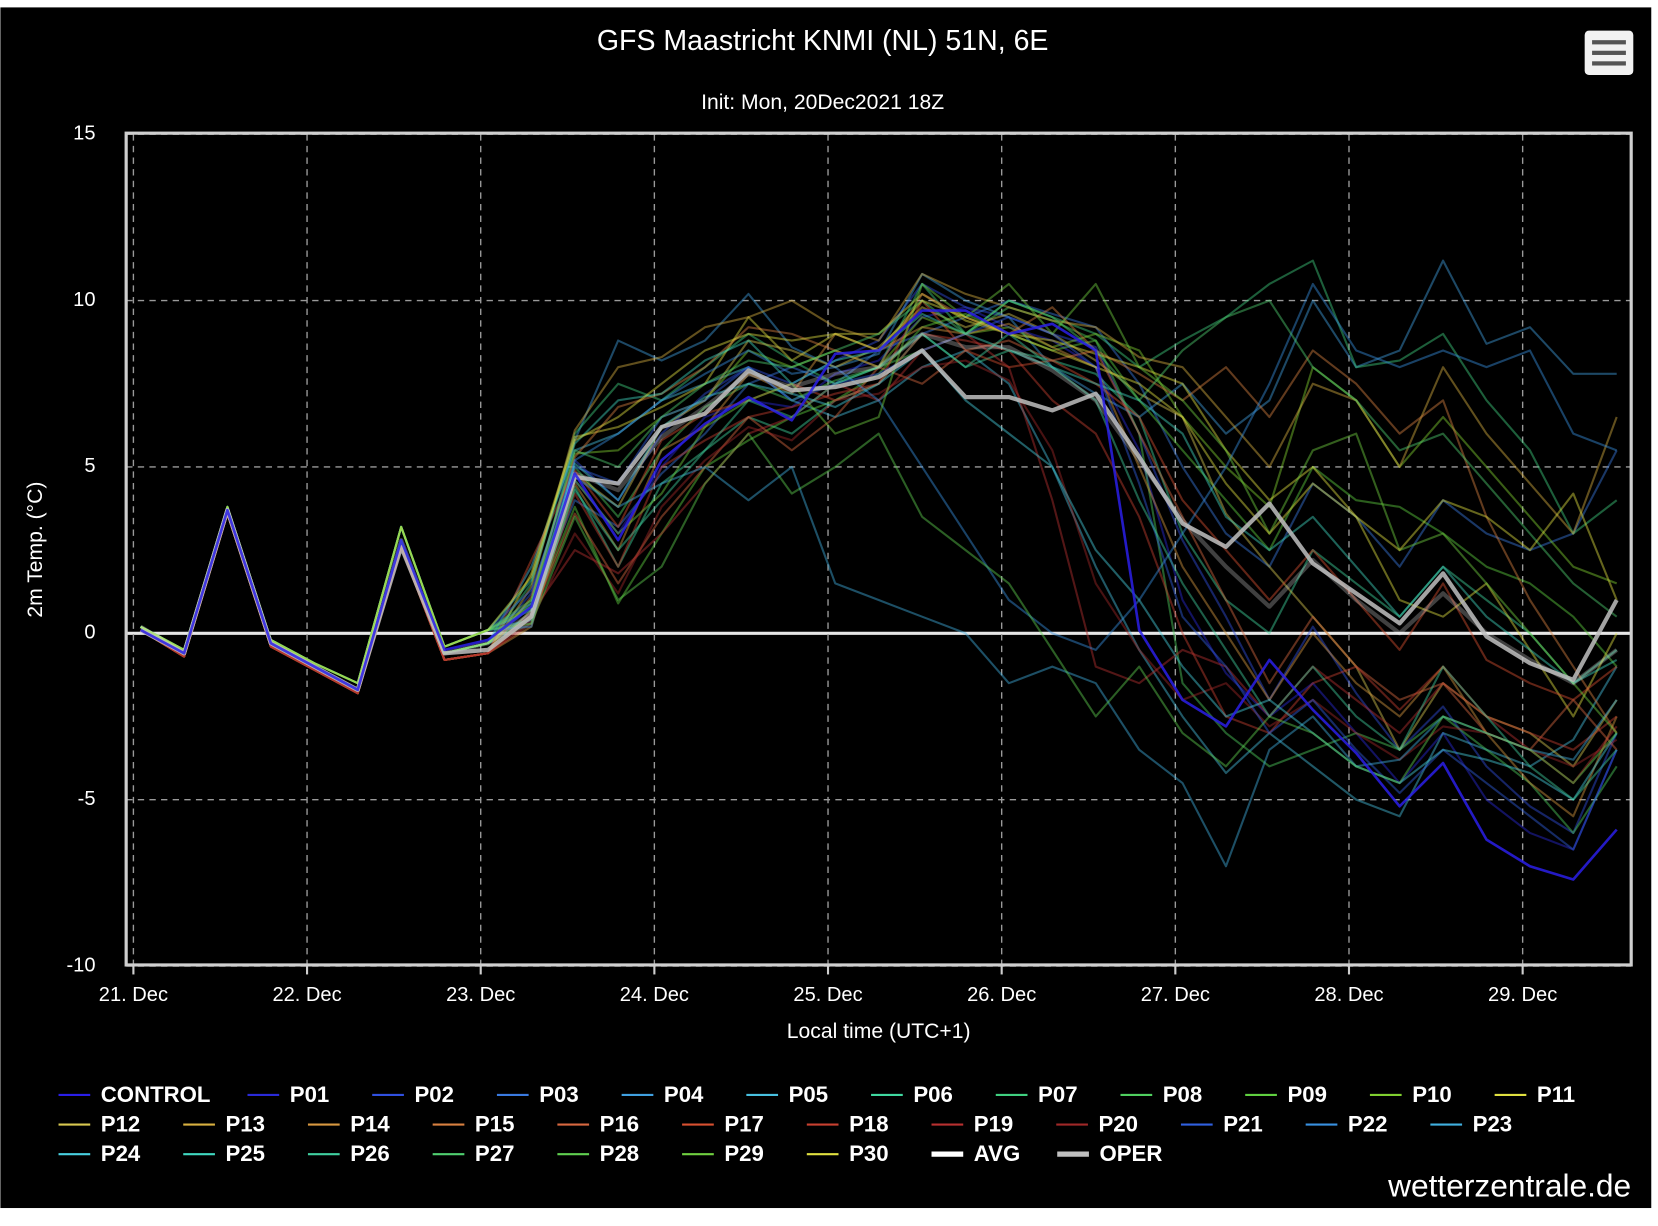 The width and height of the screenshot is (1658, 1226). What do you see at coordinates (1509, 1185) in the screenshot?
I see `credit: wetterzentrale.de` at bounding box center [1509, 1185].